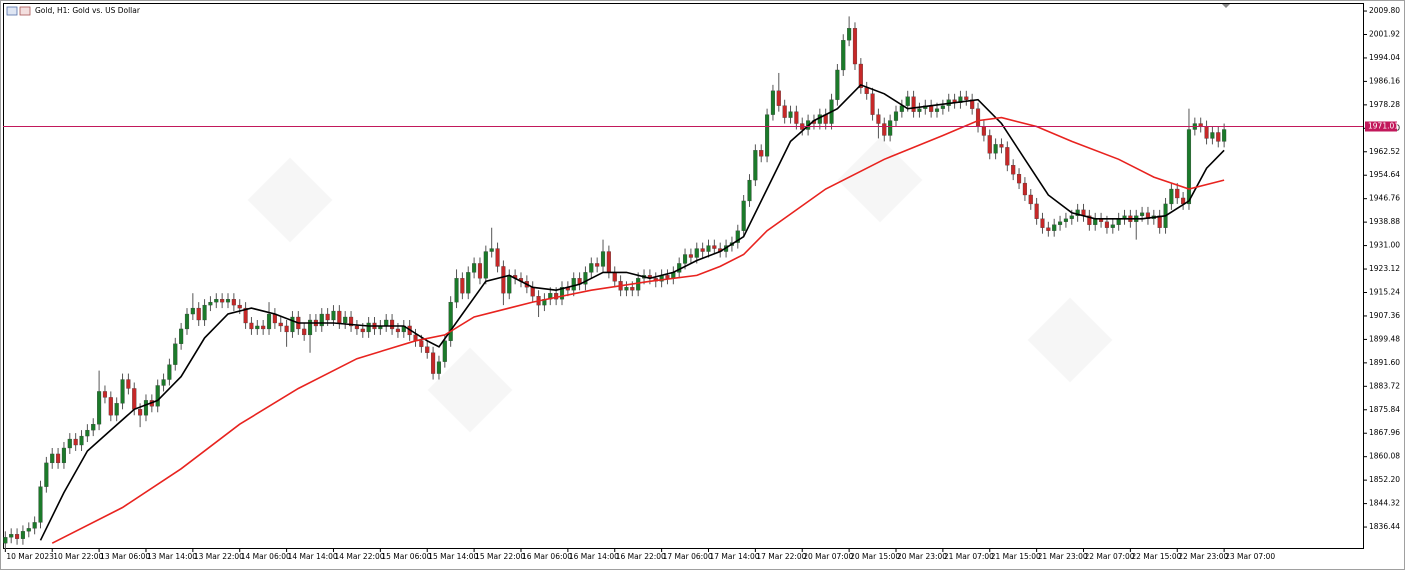  I want to click on x-tick-label: 22 Mar 07:00, so click(1109, 556).